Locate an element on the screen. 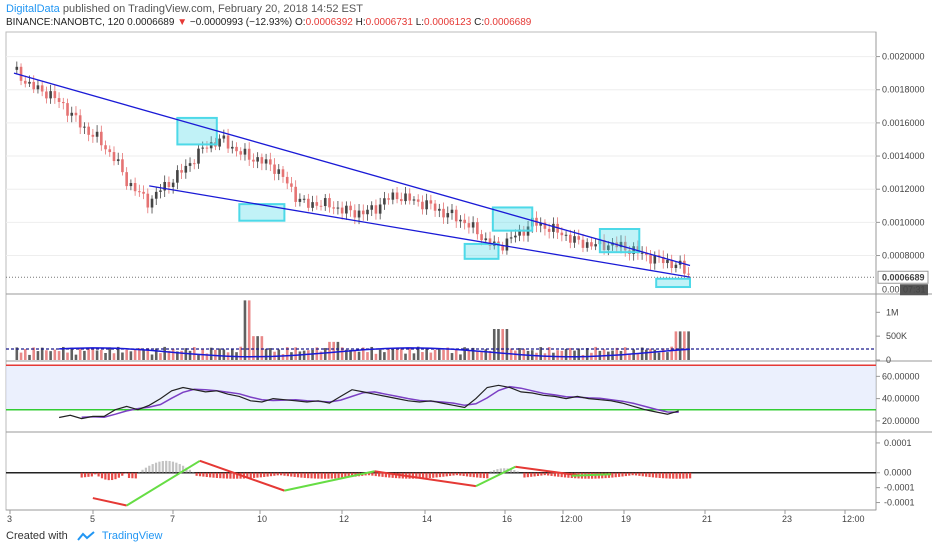  tradingview-logo-icon is located at coordinates (86, 536).